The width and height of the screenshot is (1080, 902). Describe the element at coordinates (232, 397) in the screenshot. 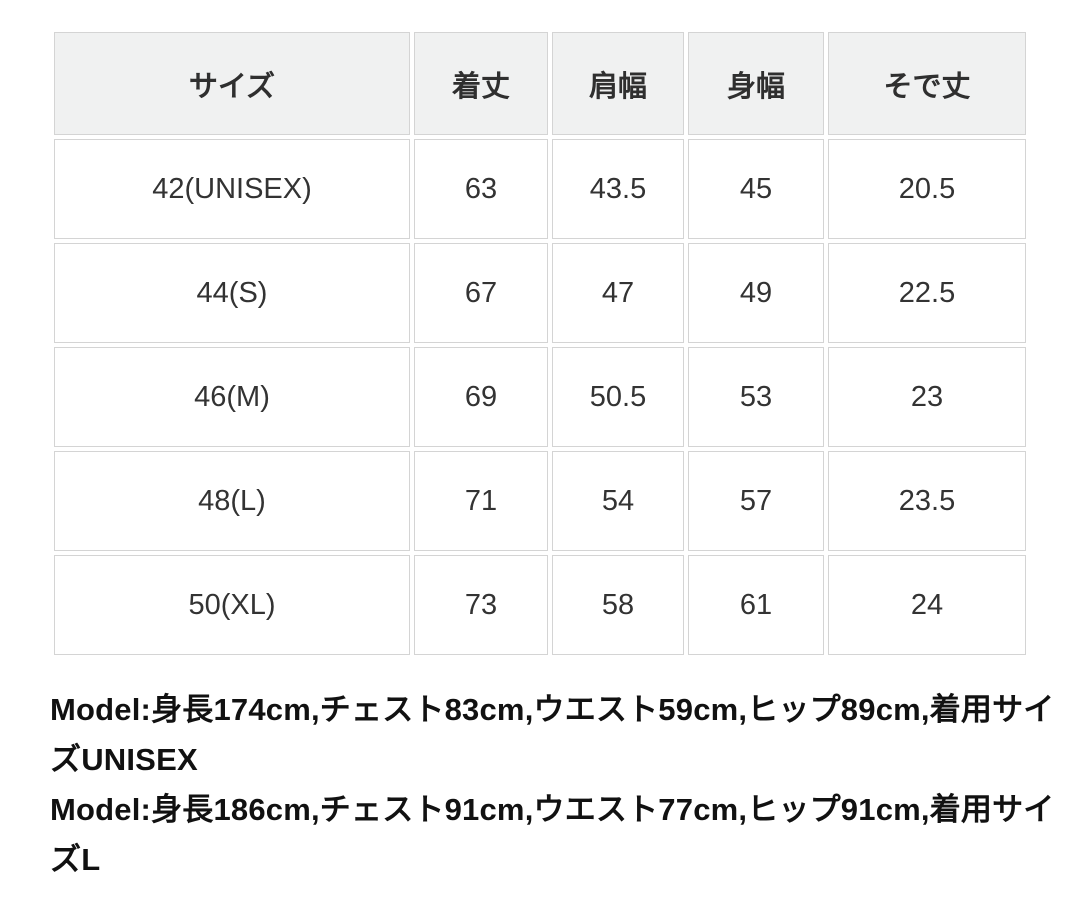

I see `size-cell: 46(M)` at that location.